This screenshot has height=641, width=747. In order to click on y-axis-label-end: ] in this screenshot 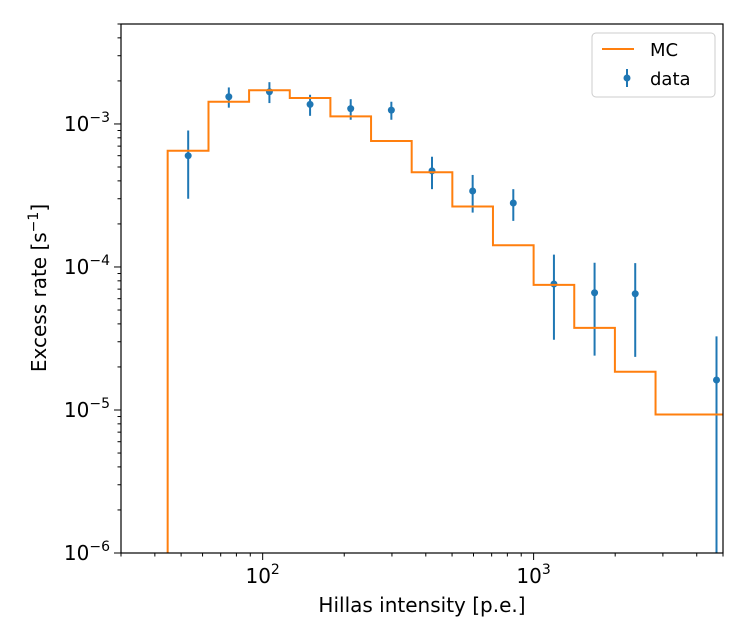, I will do `click(39, 208)`.